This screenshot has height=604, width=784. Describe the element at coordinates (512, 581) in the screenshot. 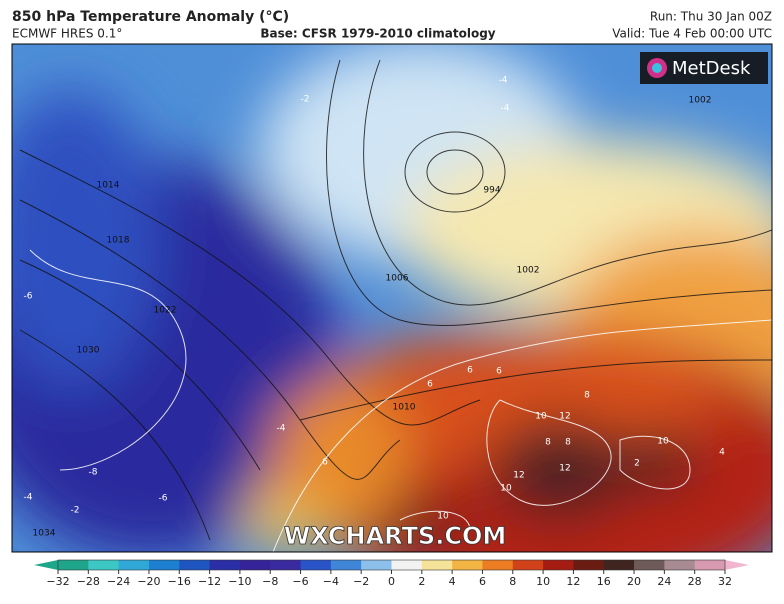

I see `colorbar-tick-label: 8` at that location.